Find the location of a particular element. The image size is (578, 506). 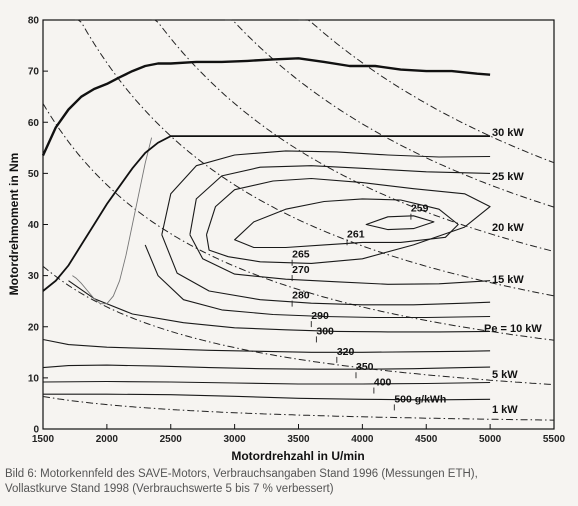

y-tick-label: 60 is located at coordinates (34, 123).